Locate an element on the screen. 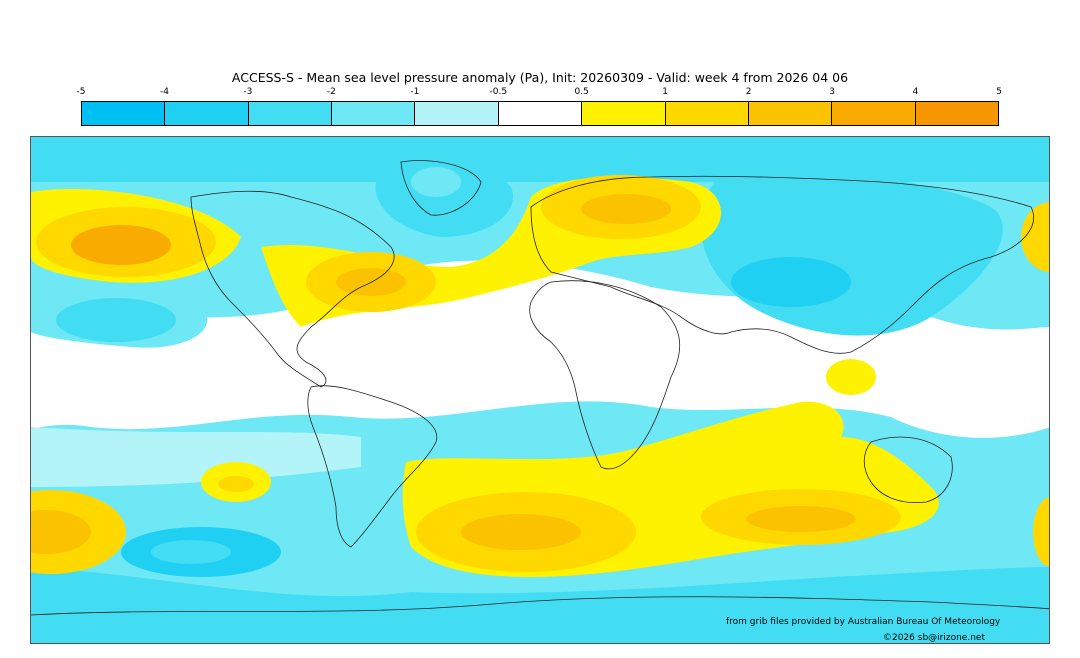 Image resolution: width=1080 pixels, height=658 pixels. field-pos-indian-core is located at coordinates (801, 519).